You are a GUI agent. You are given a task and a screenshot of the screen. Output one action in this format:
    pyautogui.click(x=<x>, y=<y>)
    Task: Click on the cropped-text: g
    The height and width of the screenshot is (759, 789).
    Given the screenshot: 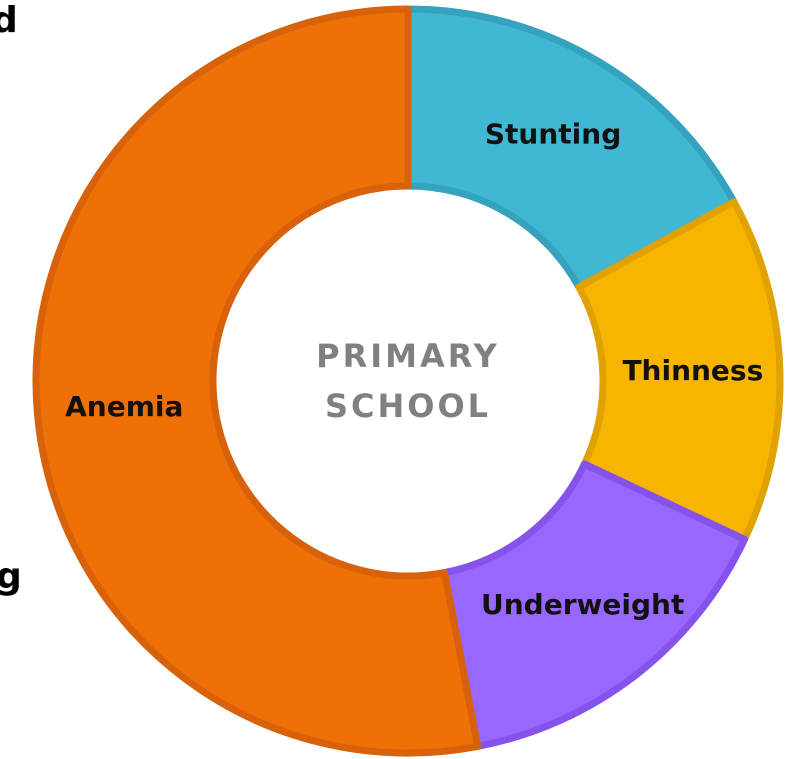 What is the action you would take?
    pyautogui.click(x=11, y=576)
    